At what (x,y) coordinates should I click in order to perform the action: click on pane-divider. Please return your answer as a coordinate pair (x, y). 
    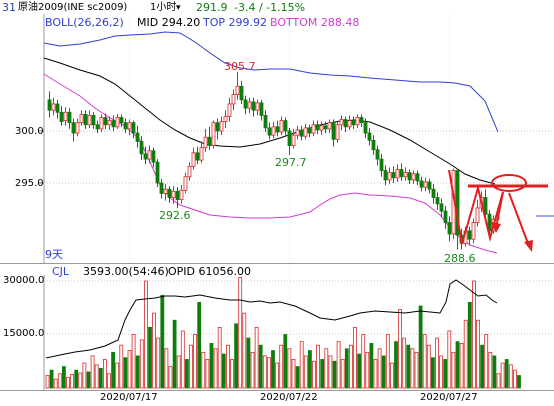
    Looking at the image, I should click on (277, 263).